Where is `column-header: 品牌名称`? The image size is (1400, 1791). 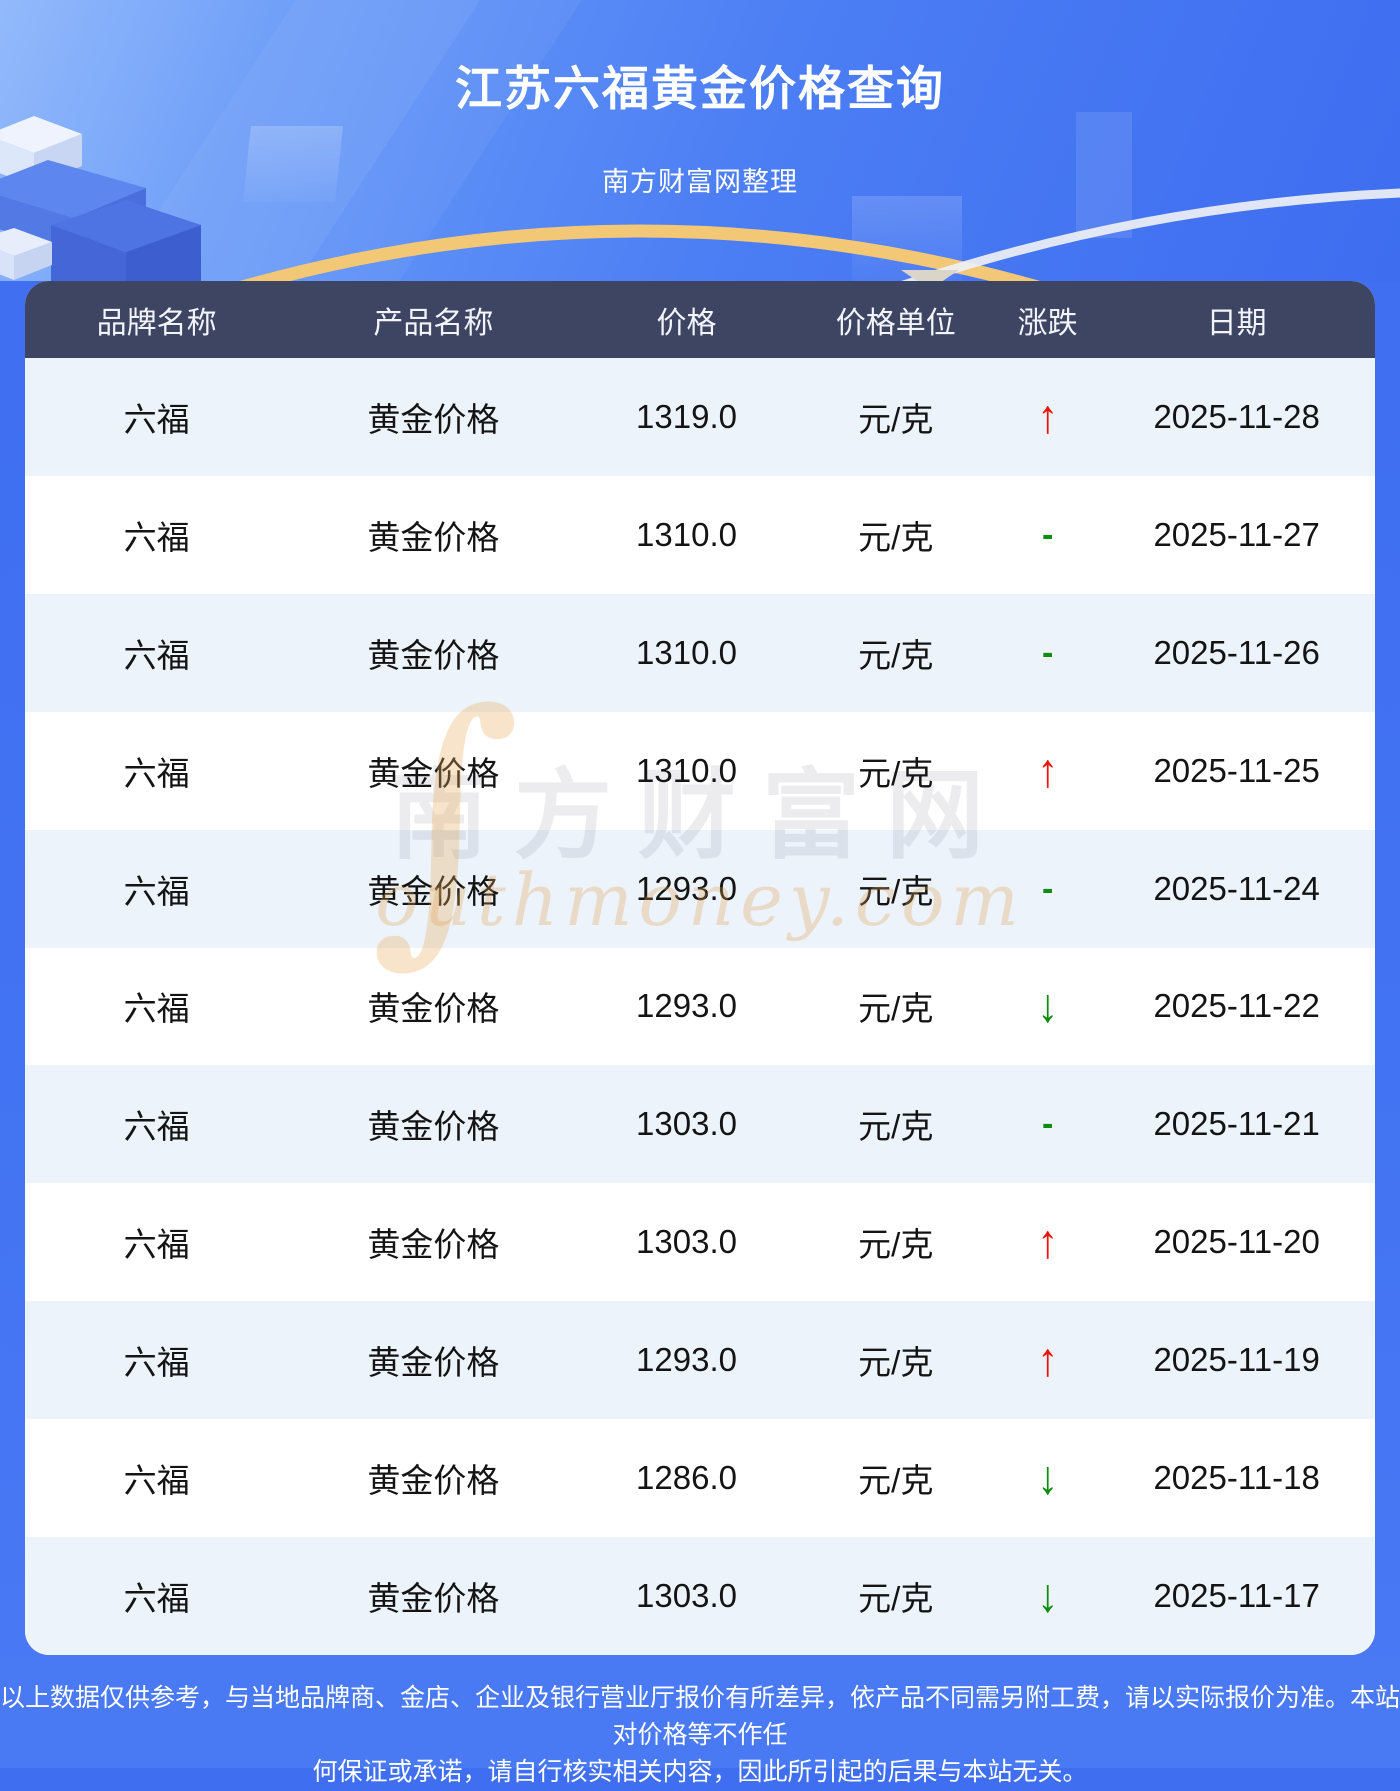
column-header: 品牌名称 is located at coordinates (156, 323).